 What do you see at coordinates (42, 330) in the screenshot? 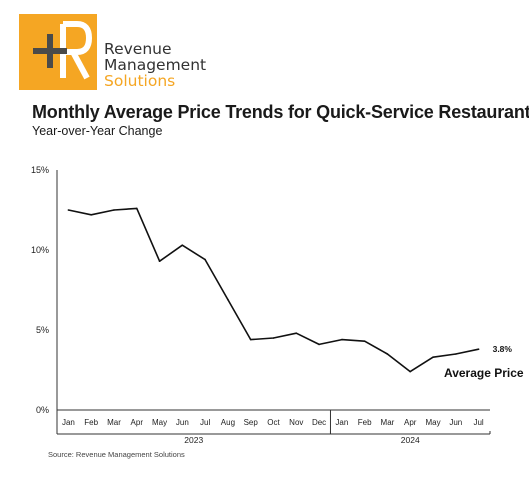
I see `y-tick-label: 5%` at bounding box center [42, 330].